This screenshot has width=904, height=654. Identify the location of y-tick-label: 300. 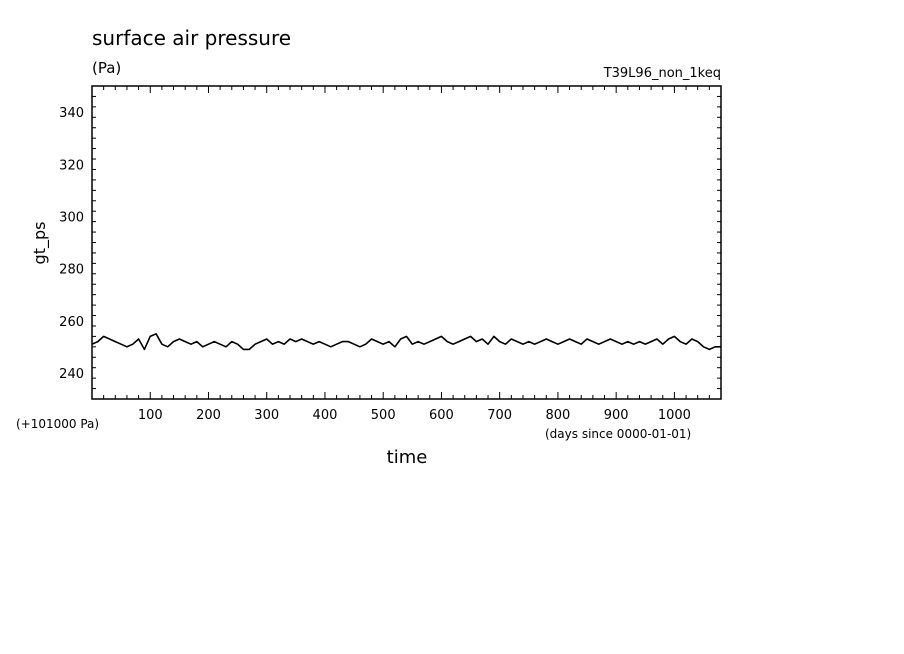
(71, 217).